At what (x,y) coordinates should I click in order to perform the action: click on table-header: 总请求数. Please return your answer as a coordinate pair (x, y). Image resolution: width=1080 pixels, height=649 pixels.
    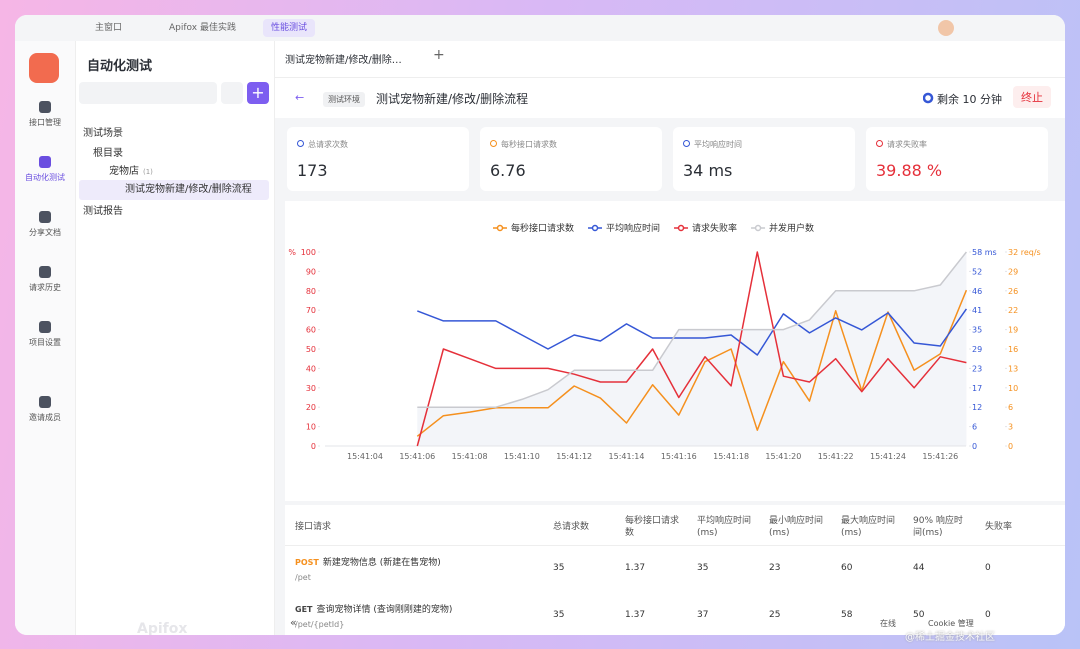
    Looking at the image, I should click on (571, 527).